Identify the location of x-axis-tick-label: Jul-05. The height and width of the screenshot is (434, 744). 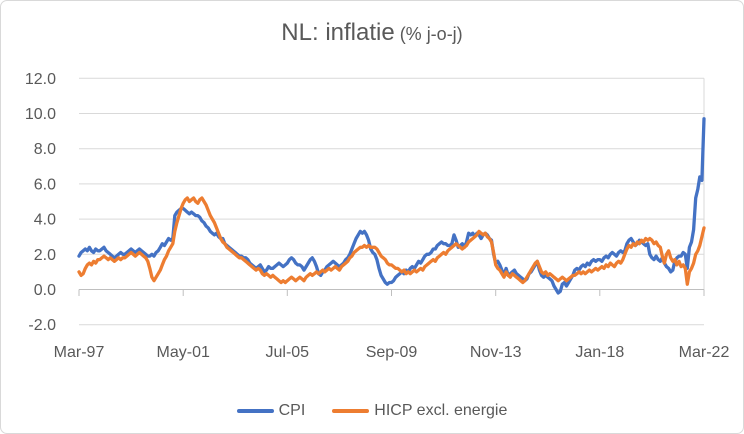
(288, 352).